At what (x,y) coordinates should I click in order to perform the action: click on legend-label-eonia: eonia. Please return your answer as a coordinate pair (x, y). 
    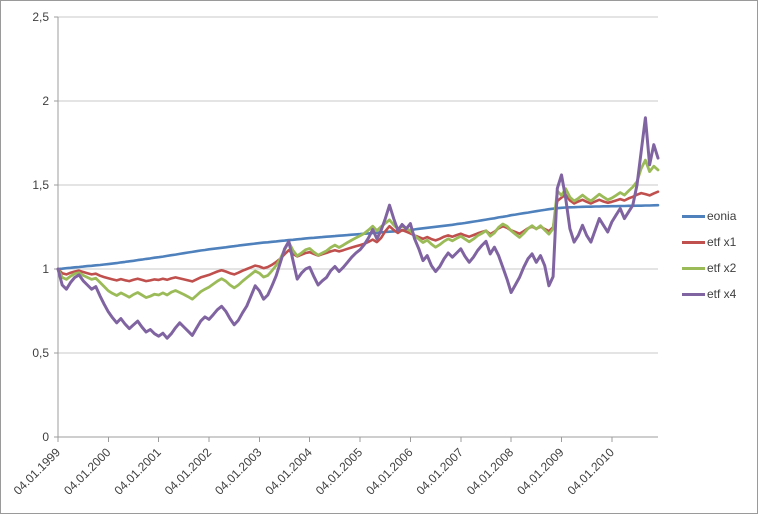
    Looking at the image, I should click on (722, 216).